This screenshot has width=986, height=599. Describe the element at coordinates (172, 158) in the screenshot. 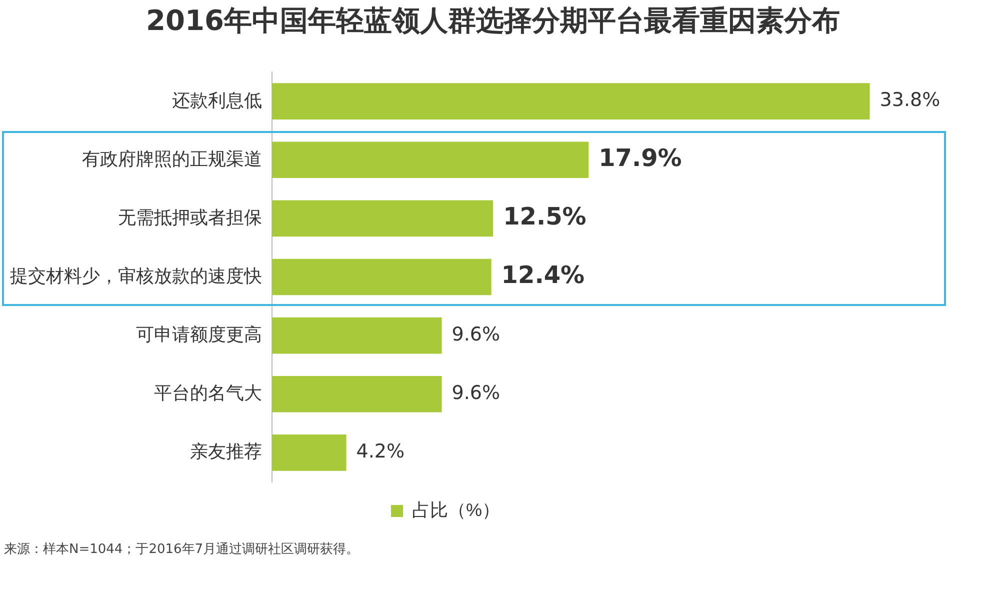

I see `y-tick-label: 有政府牌照的正规渠道` at that location.